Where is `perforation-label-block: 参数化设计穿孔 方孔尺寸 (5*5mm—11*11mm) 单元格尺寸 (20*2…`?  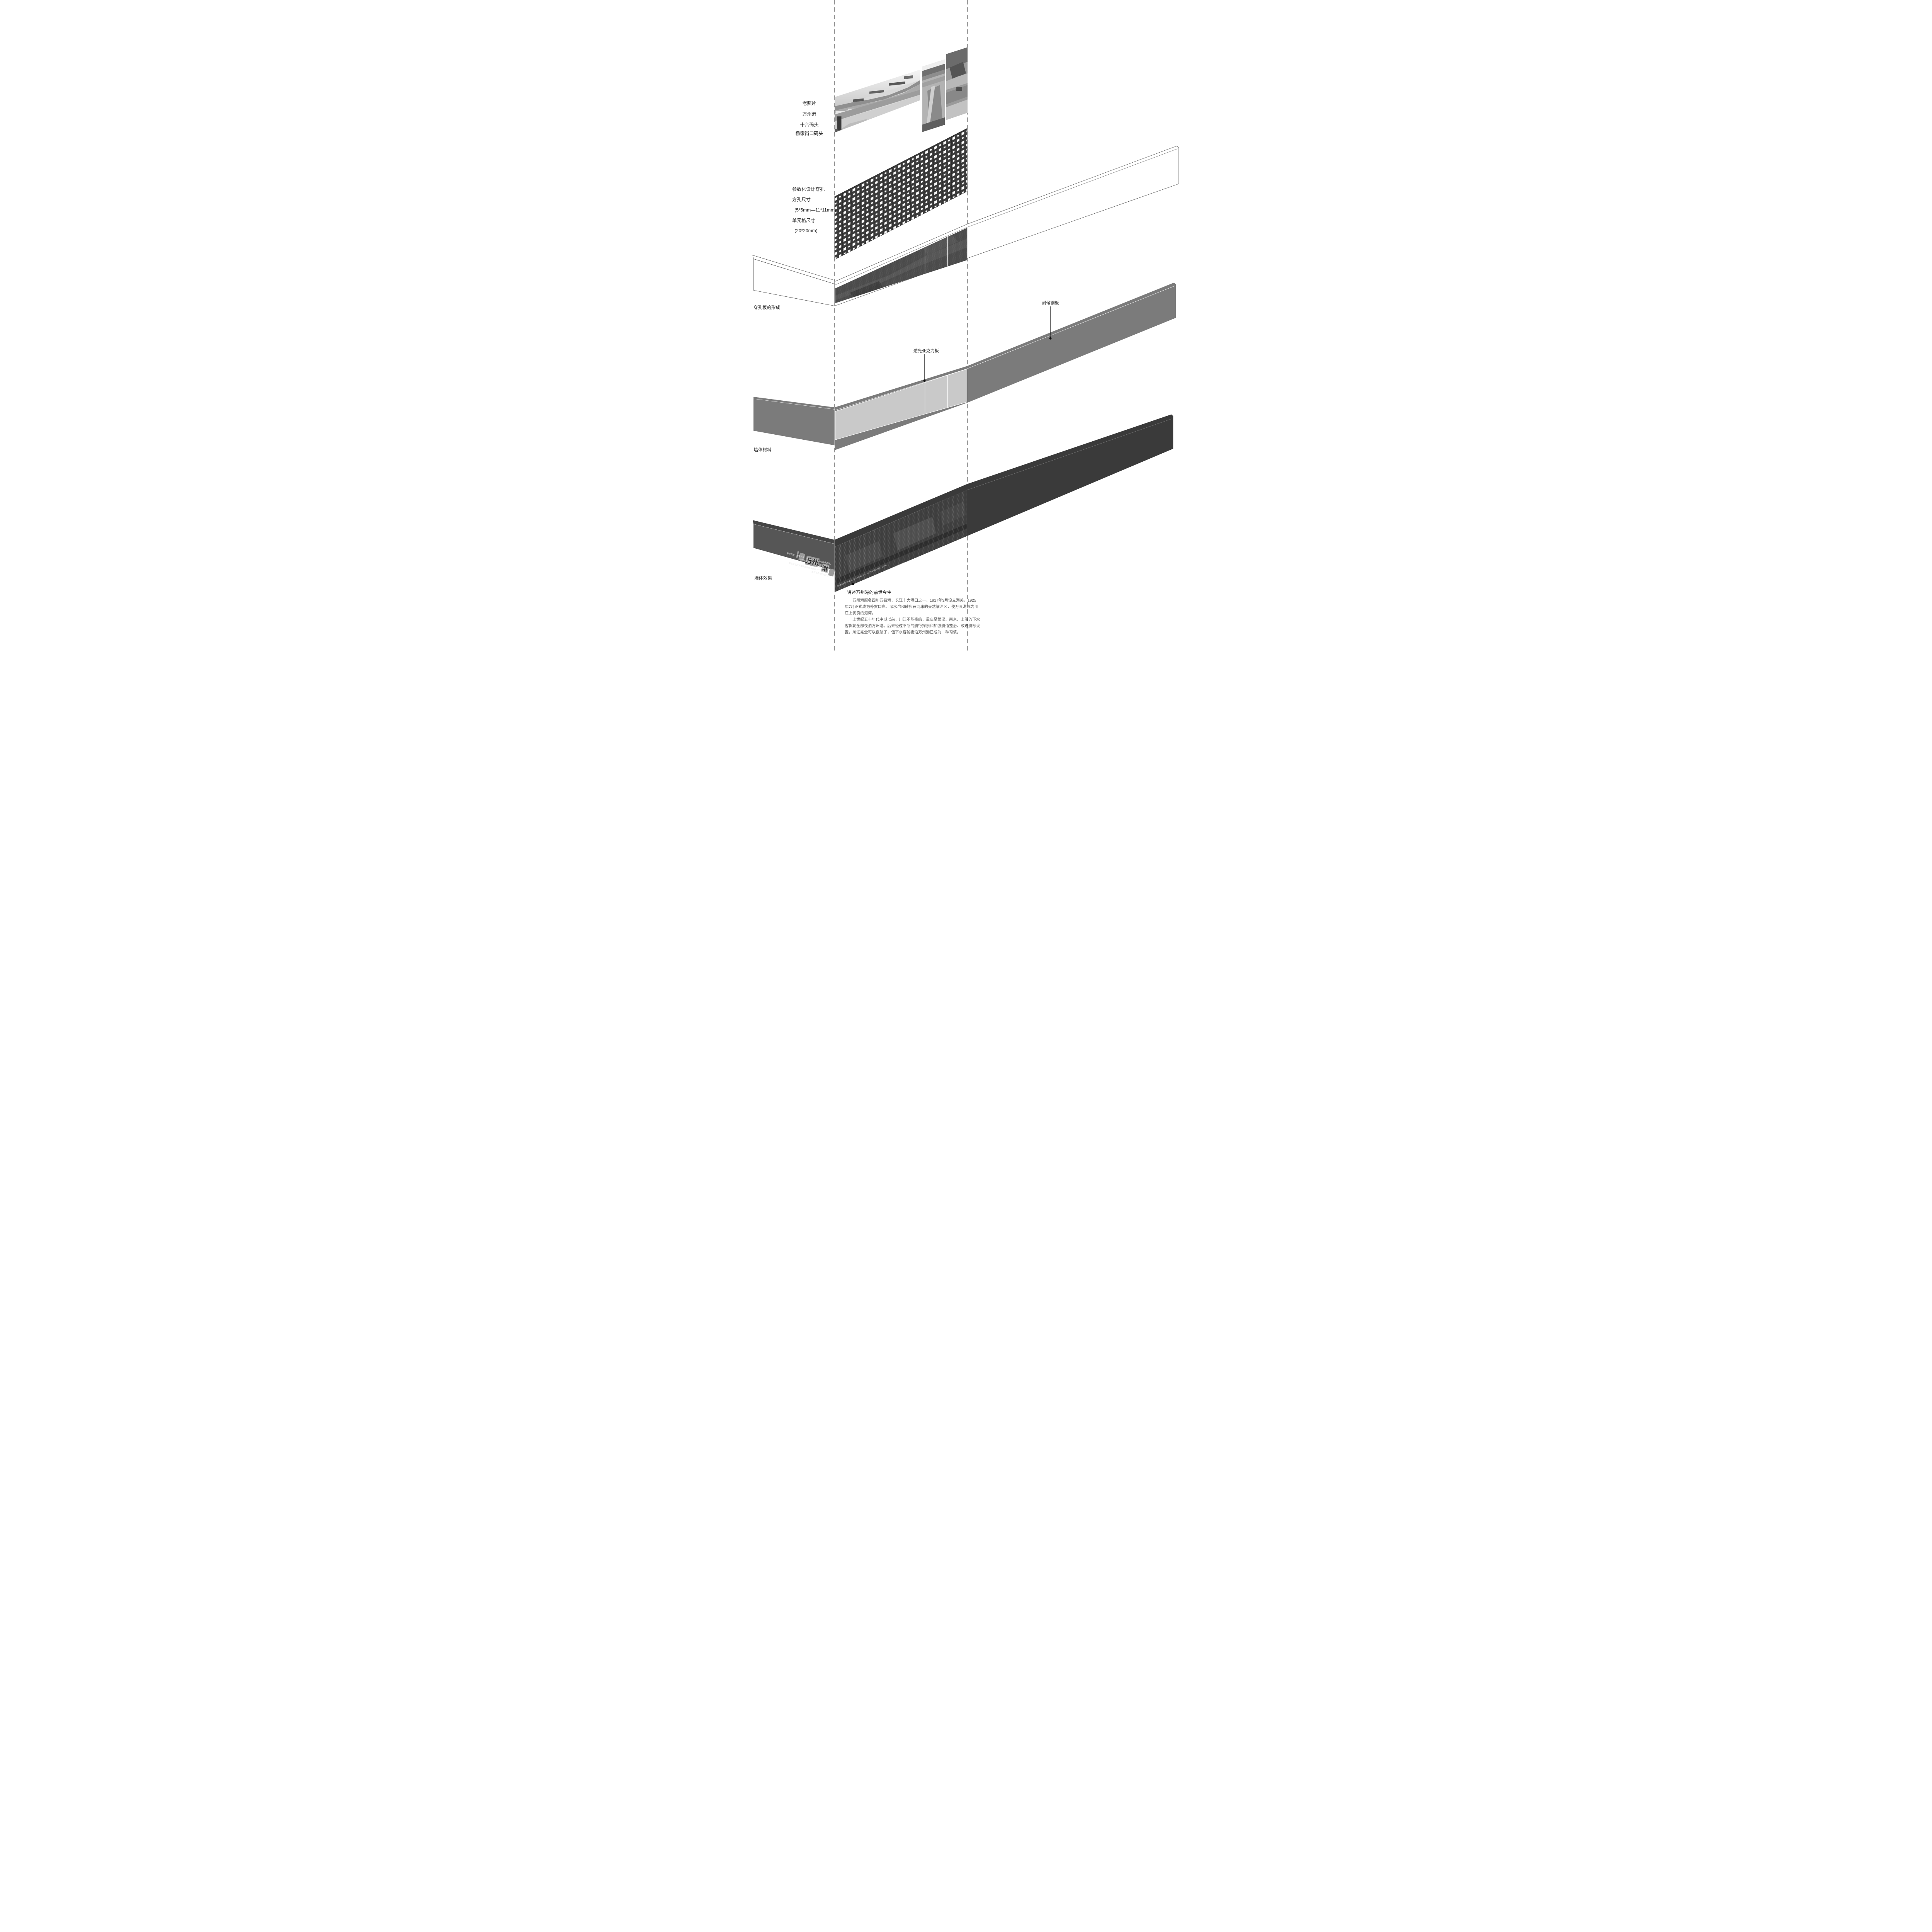 perforation-label-block: 参数化设计穿孔 方孔尺寸 (5*5mm—11*11mm) 单元格尺寸 (20*2… is located at coordinates (814, 209).